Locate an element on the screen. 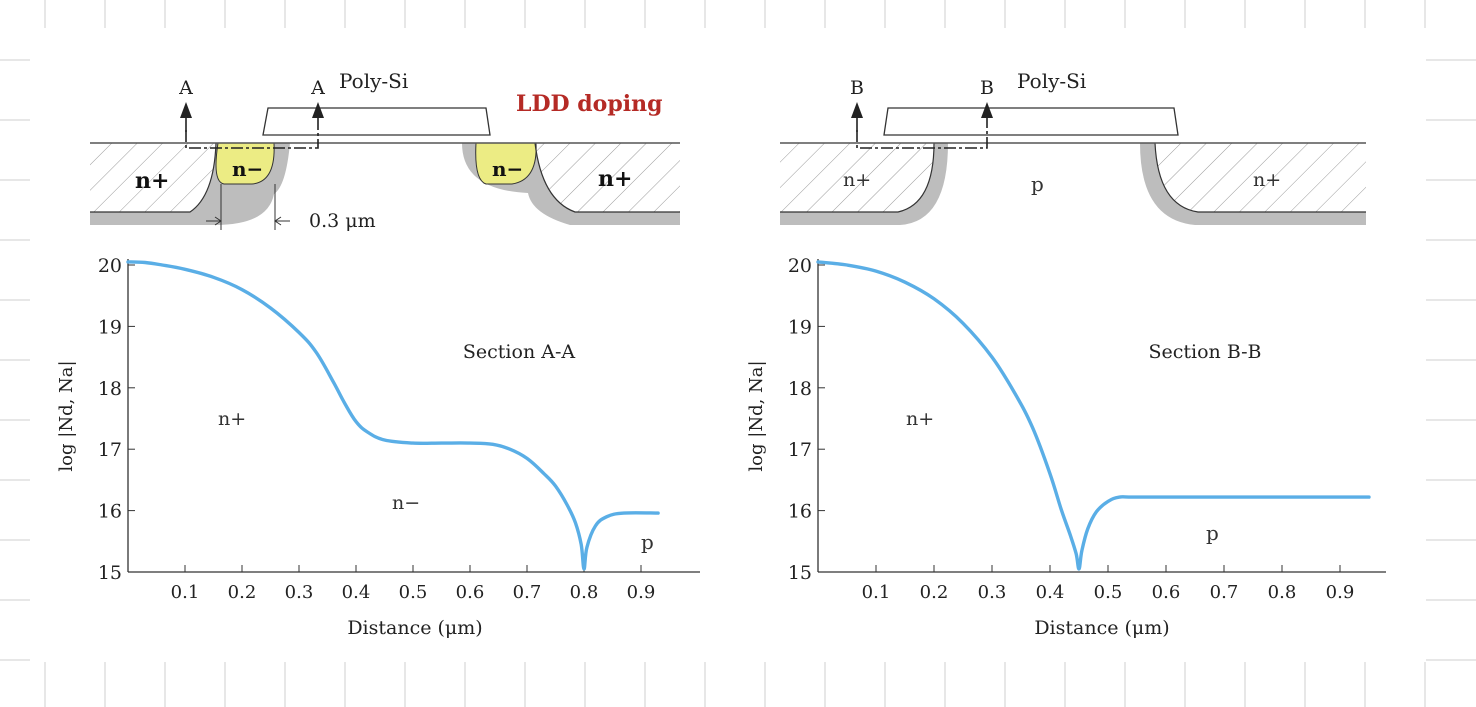 Image resolution: width=1476 pixels, height=707 pixels. arrow-head-a1 is located at coordinates (186, 110).